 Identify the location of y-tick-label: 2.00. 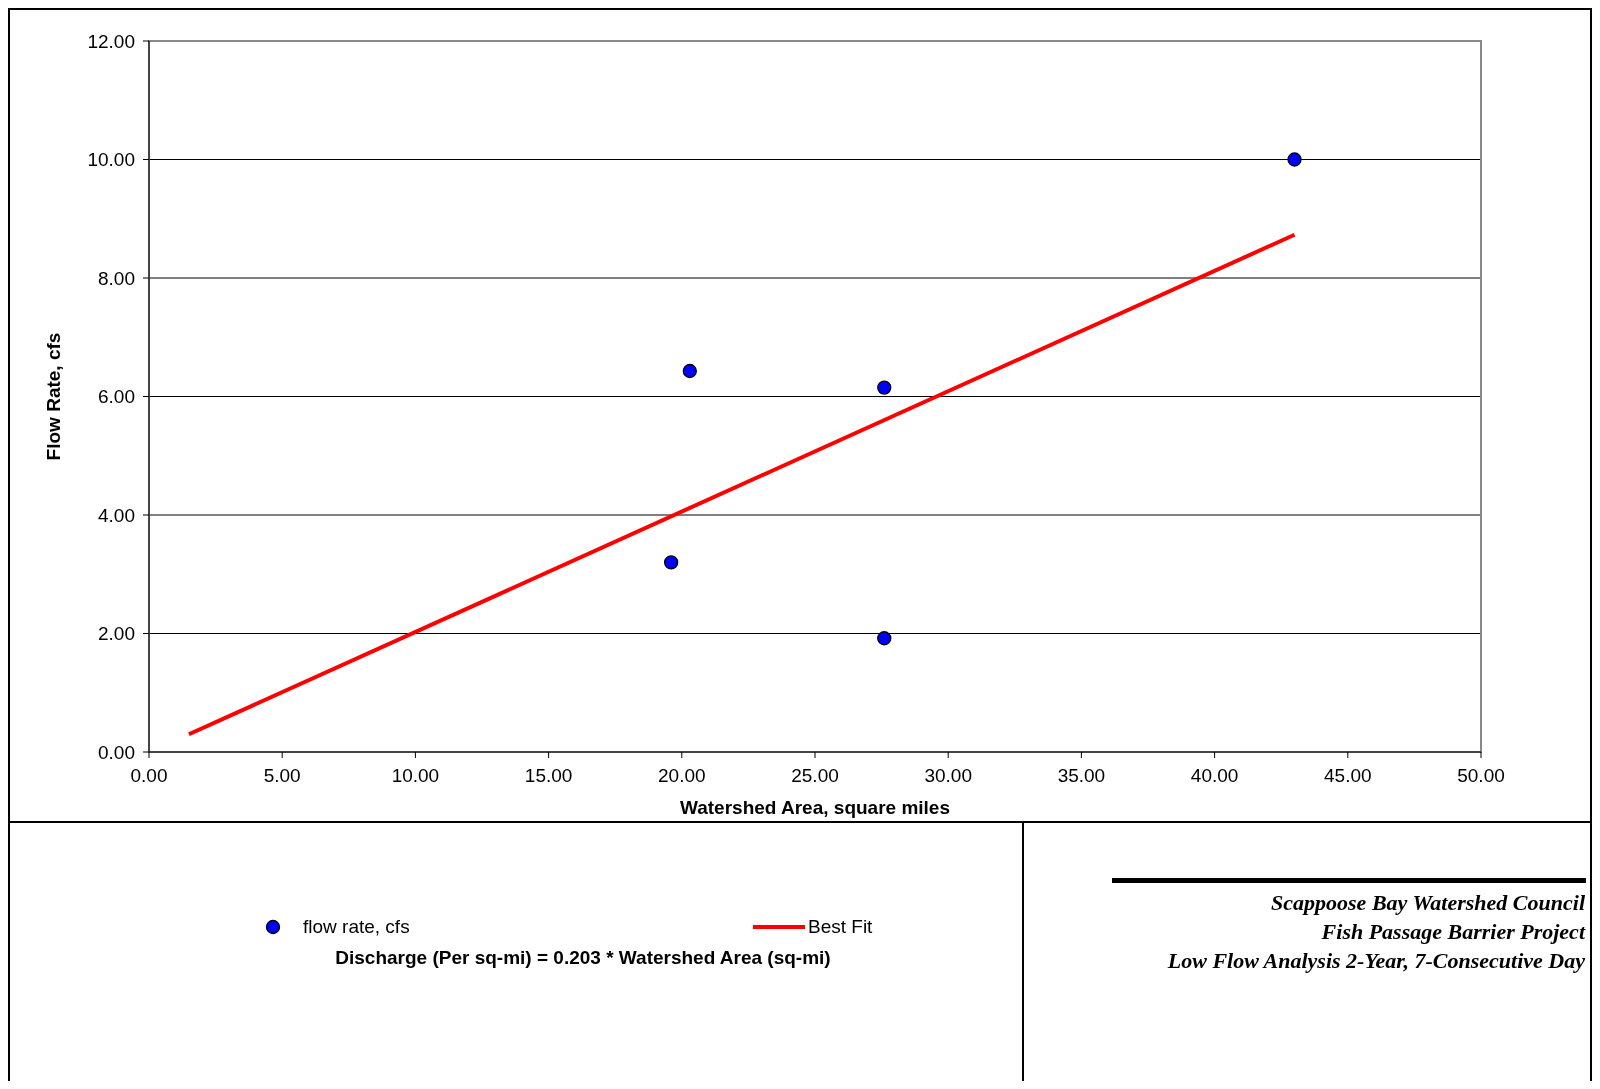
(116, 634).